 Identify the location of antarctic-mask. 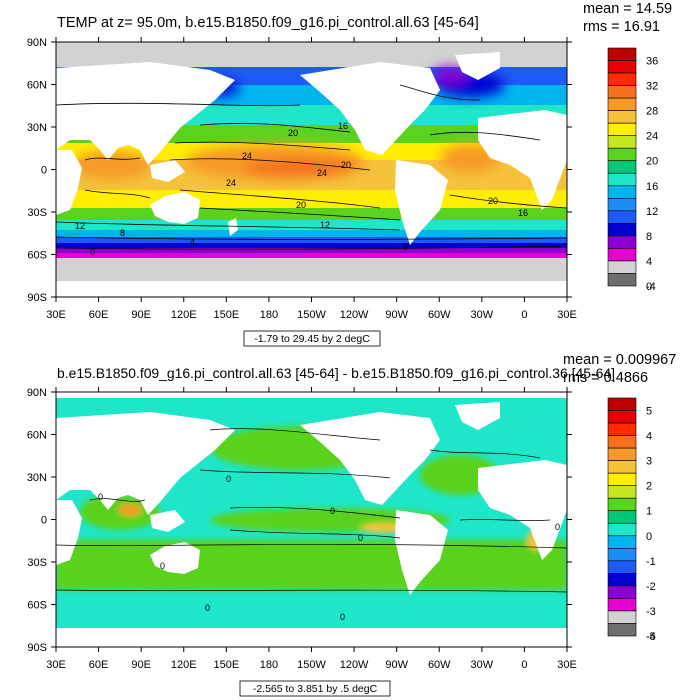
(311, 637).